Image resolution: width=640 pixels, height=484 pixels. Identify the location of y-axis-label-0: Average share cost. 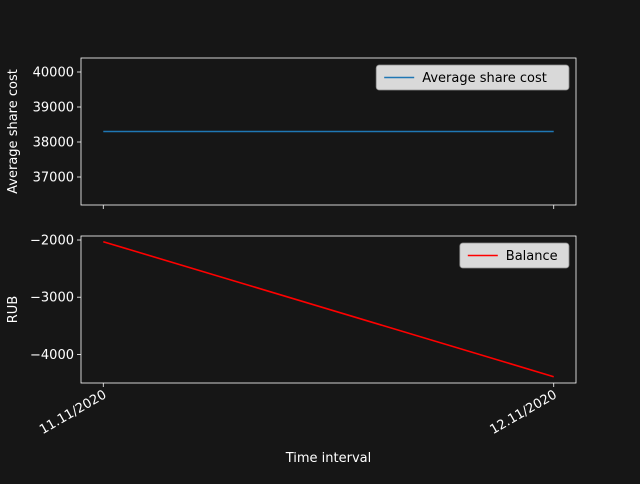
(13, 131).